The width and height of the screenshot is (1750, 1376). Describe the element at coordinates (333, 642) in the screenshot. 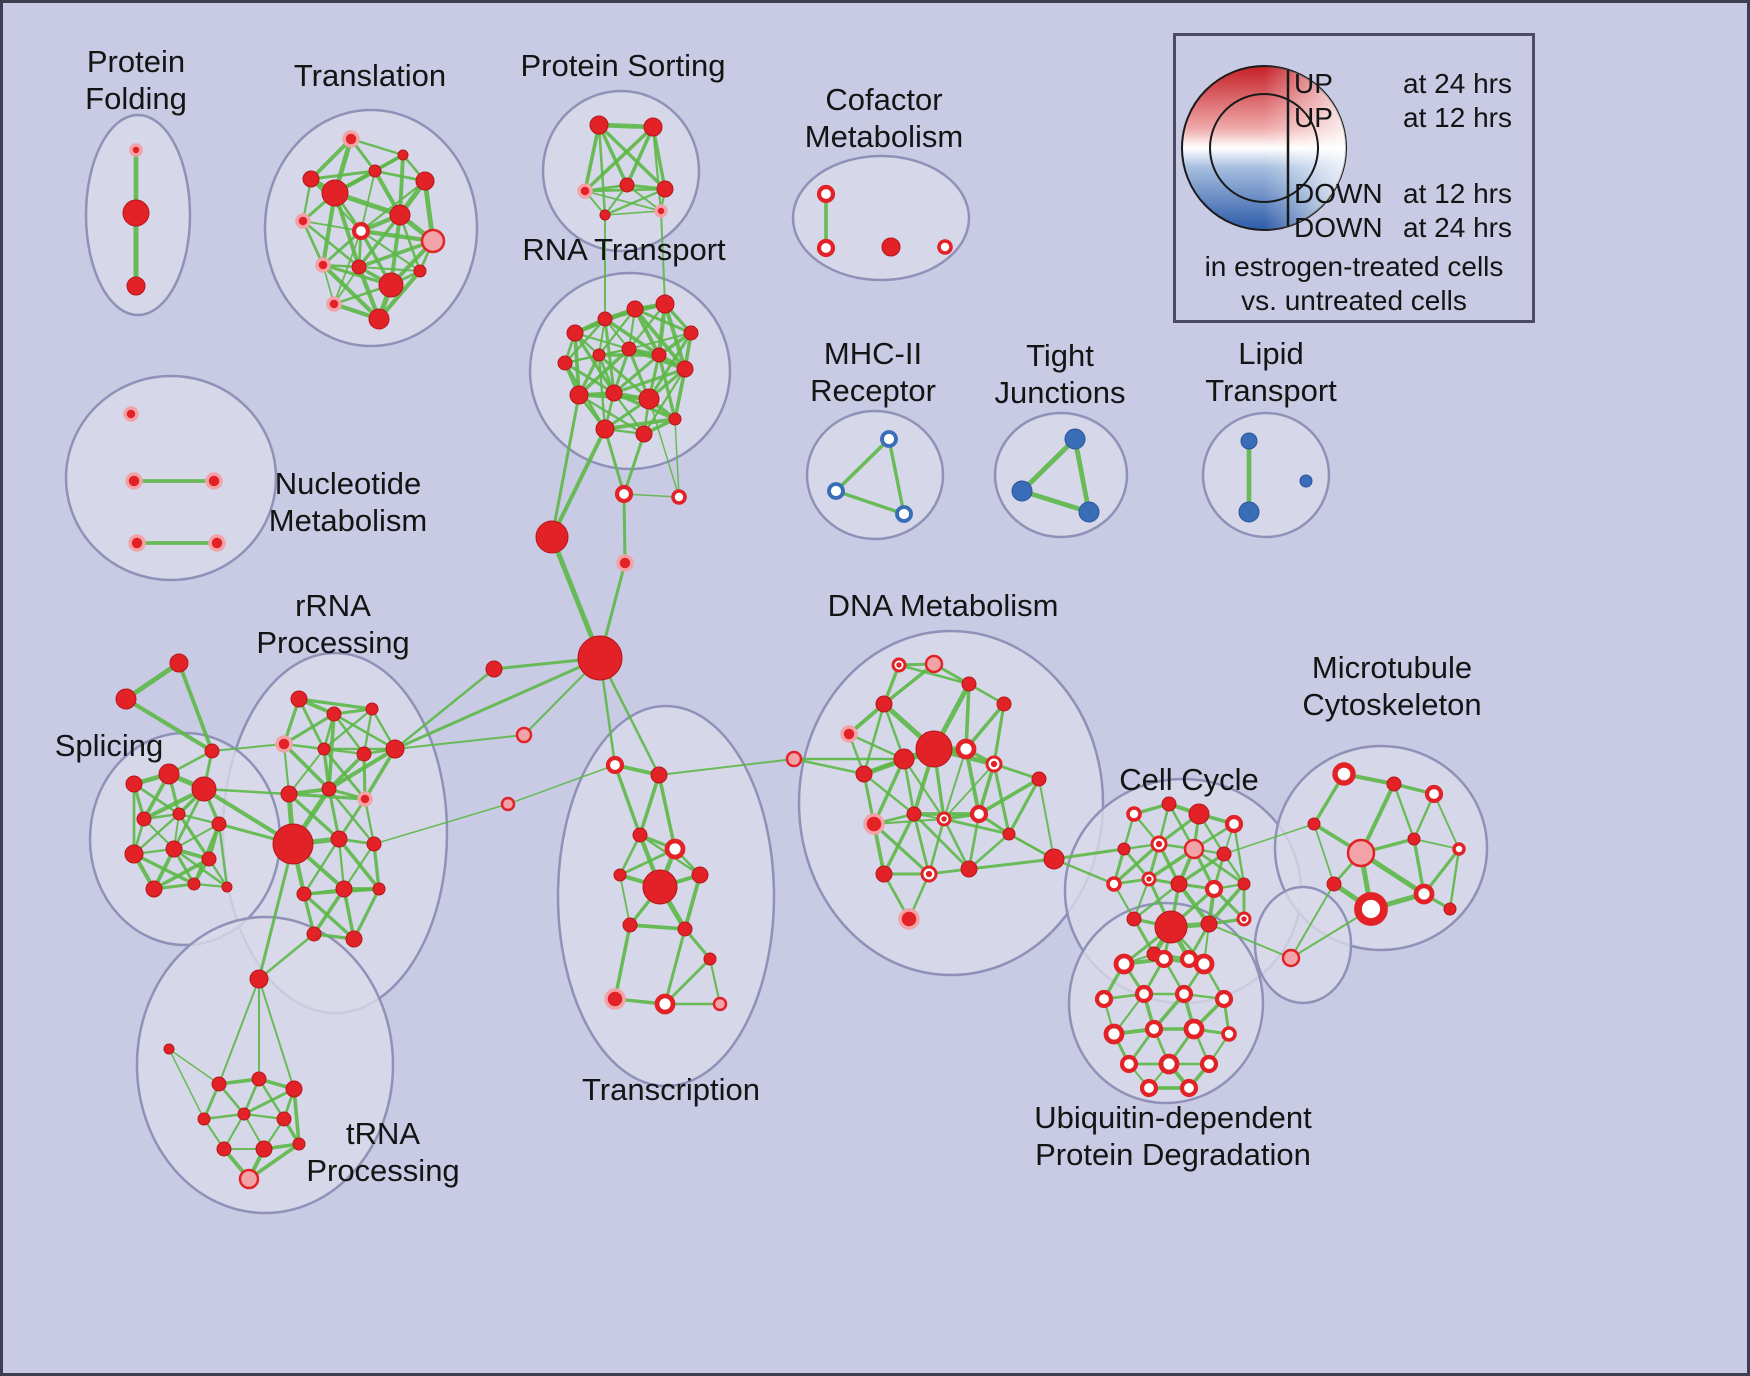

I see `label-line: Processing` at that location.